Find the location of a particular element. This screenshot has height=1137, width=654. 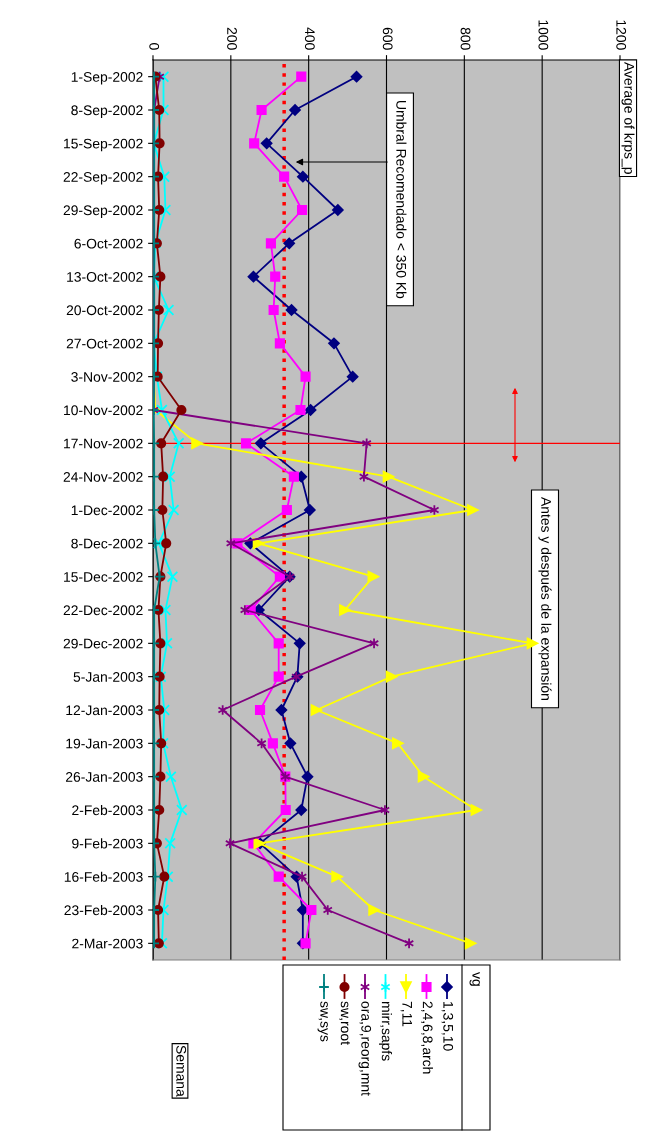

y-tick-label: 22-Sep-2002 is located at coordinates (103, 178).